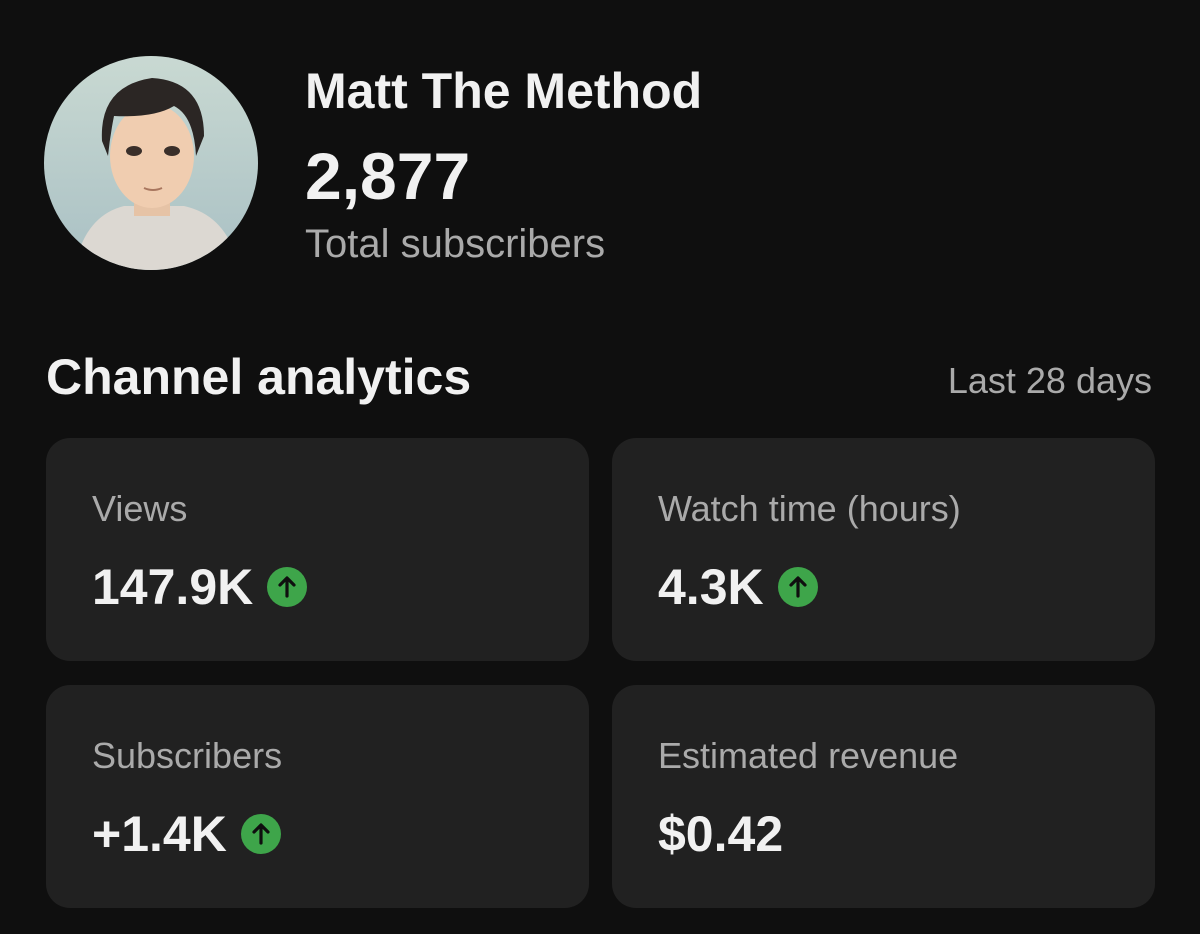 This screenshot has height=934, width=1200. I want to click on metric-value: 4.3K, so click(711, 587).